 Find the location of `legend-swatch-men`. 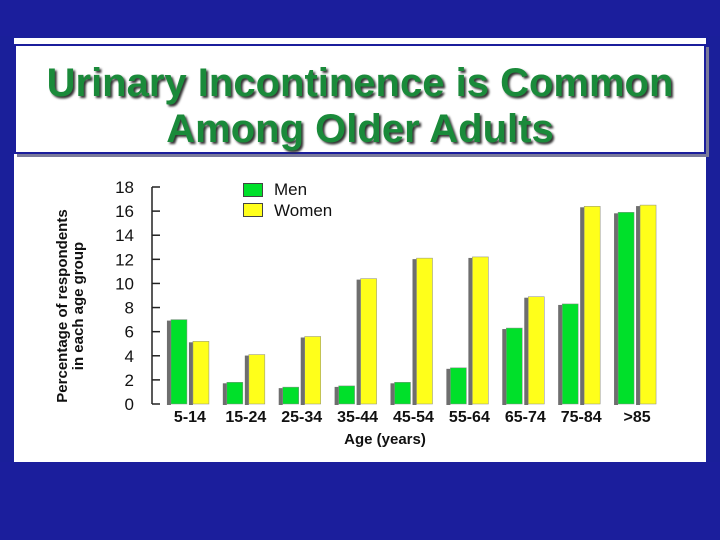

legend-swatch-men is located at coordinates (253, 190).